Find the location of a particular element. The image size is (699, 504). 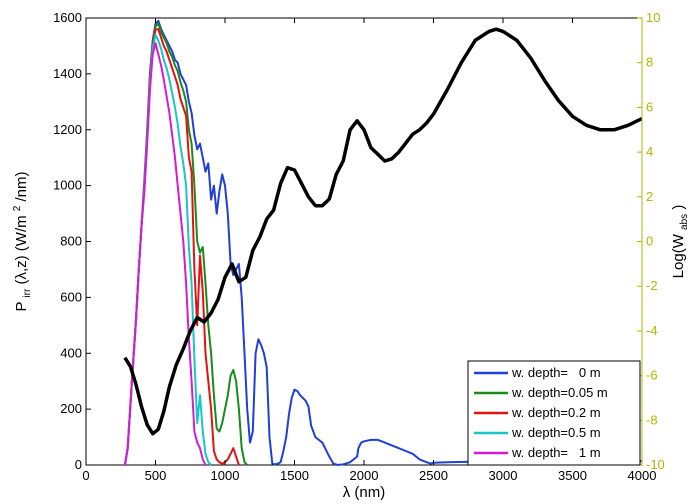

y-right-tick-label: 2 is located at coordinates (649, 196).